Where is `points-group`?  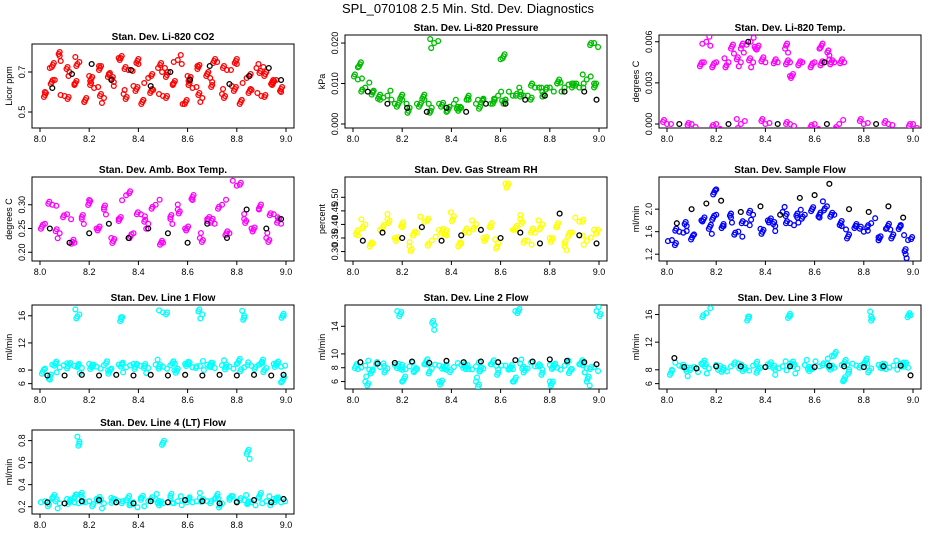
points-group is located at coordinates (790, 220).